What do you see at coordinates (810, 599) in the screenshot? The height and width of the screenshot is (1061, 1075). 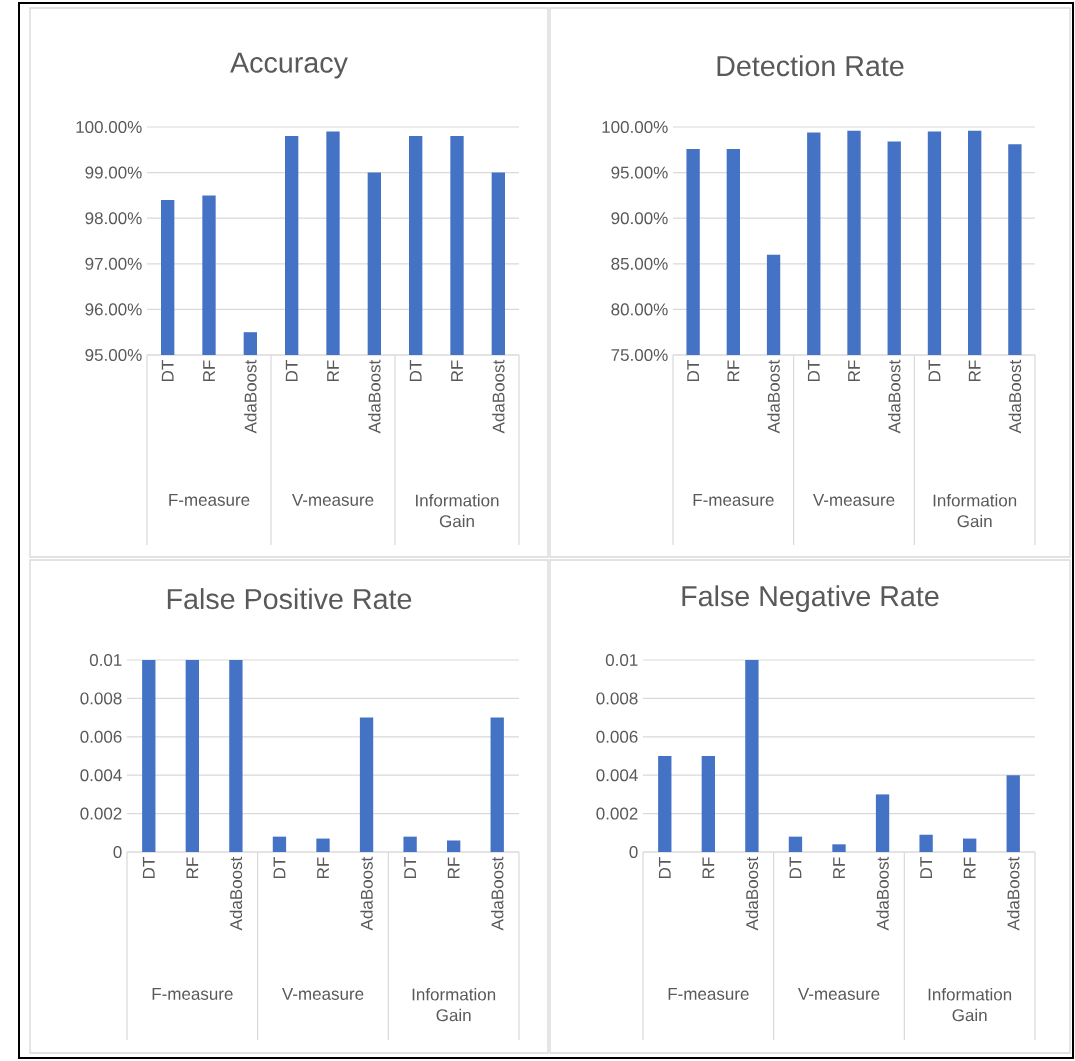 I see `chart-title: False Negative Rate` at bounding box center [810, 599].